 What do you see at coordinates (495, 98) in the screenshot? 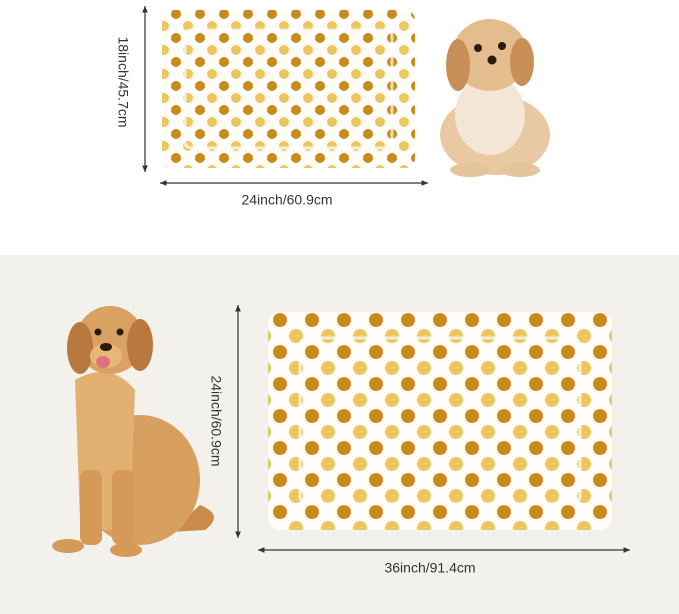
I see `small-dog` at bounding box center [495, 98].